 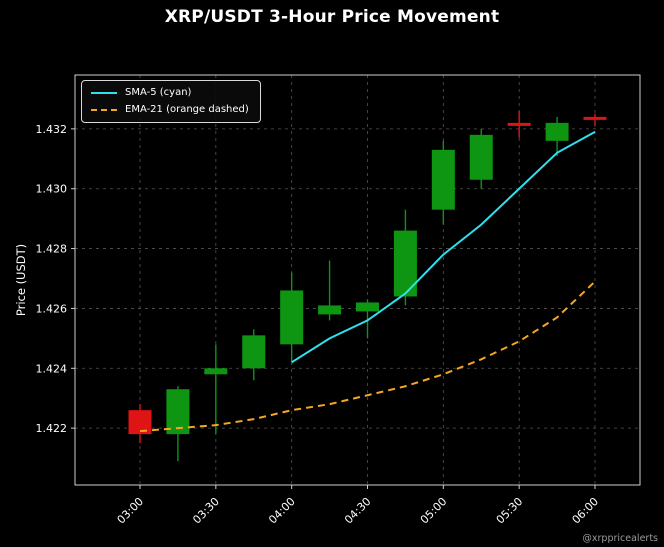 What do you see at coordinates (52, 249) in the screenshot?
I see `y-tick-label: 1.428` at bounding box center [52, 249].